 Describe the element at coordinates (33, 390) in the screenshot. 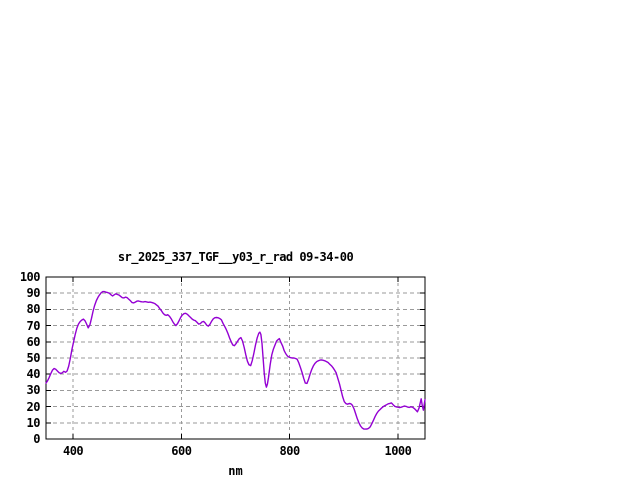

I see `y-tick-label: 30` at that location.